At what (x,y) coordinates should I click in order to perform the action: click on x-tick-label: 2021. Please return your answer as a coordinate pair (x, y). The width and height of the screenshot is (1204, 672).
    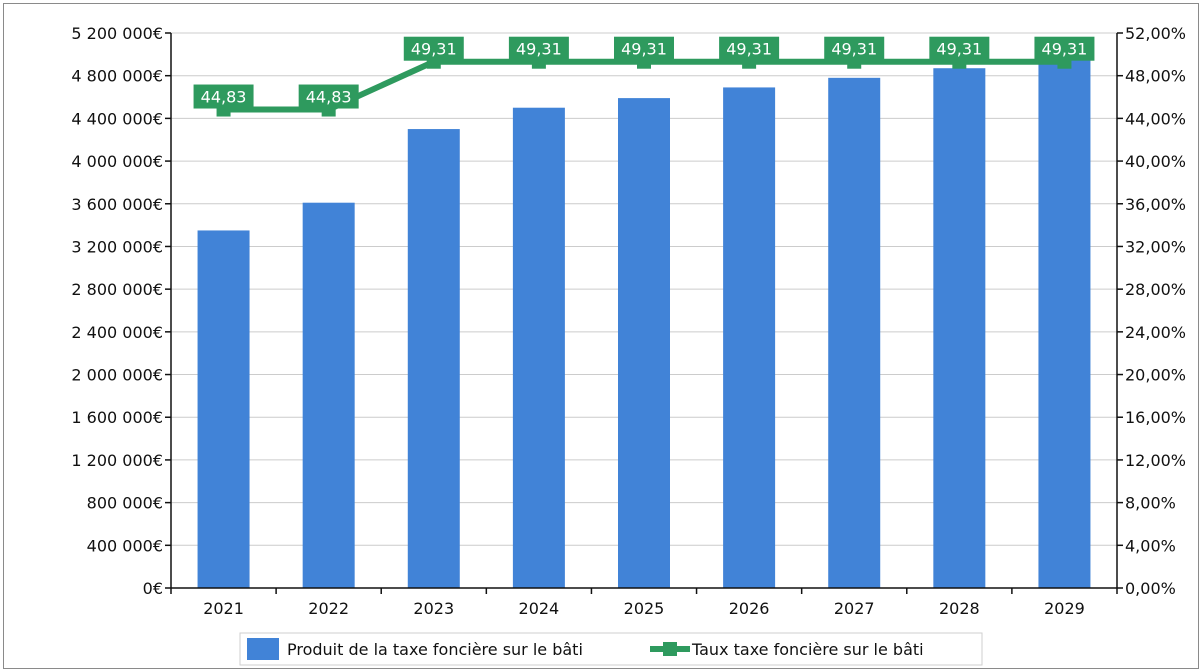
    Looking at the image, I should click on (223, 608).